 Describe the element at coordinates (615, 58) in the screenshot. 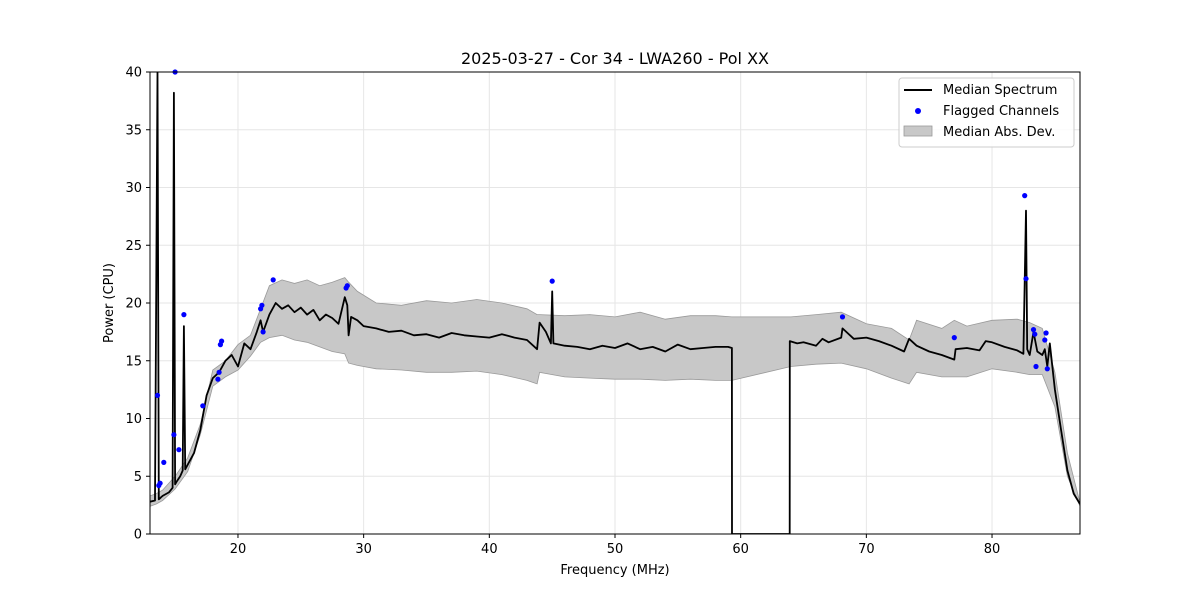

I see `chart-title: 2025-03-27 - Cor 34 - LWA260 - Pol XX` at that location.